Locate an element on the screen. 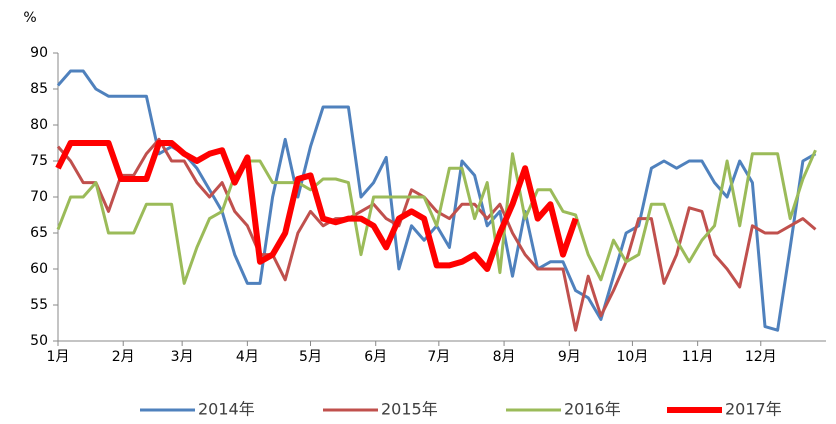  legend-label: 2017年 is located at coordinates (753, 409).